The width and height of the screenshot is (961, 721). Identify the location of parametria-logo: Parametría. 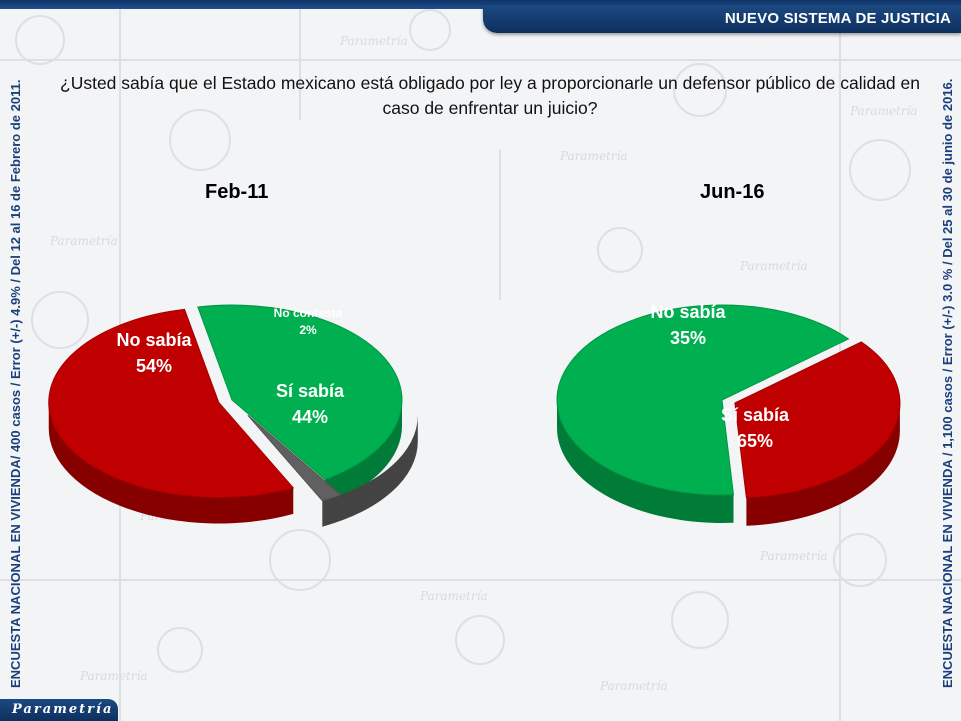
(59, 710).